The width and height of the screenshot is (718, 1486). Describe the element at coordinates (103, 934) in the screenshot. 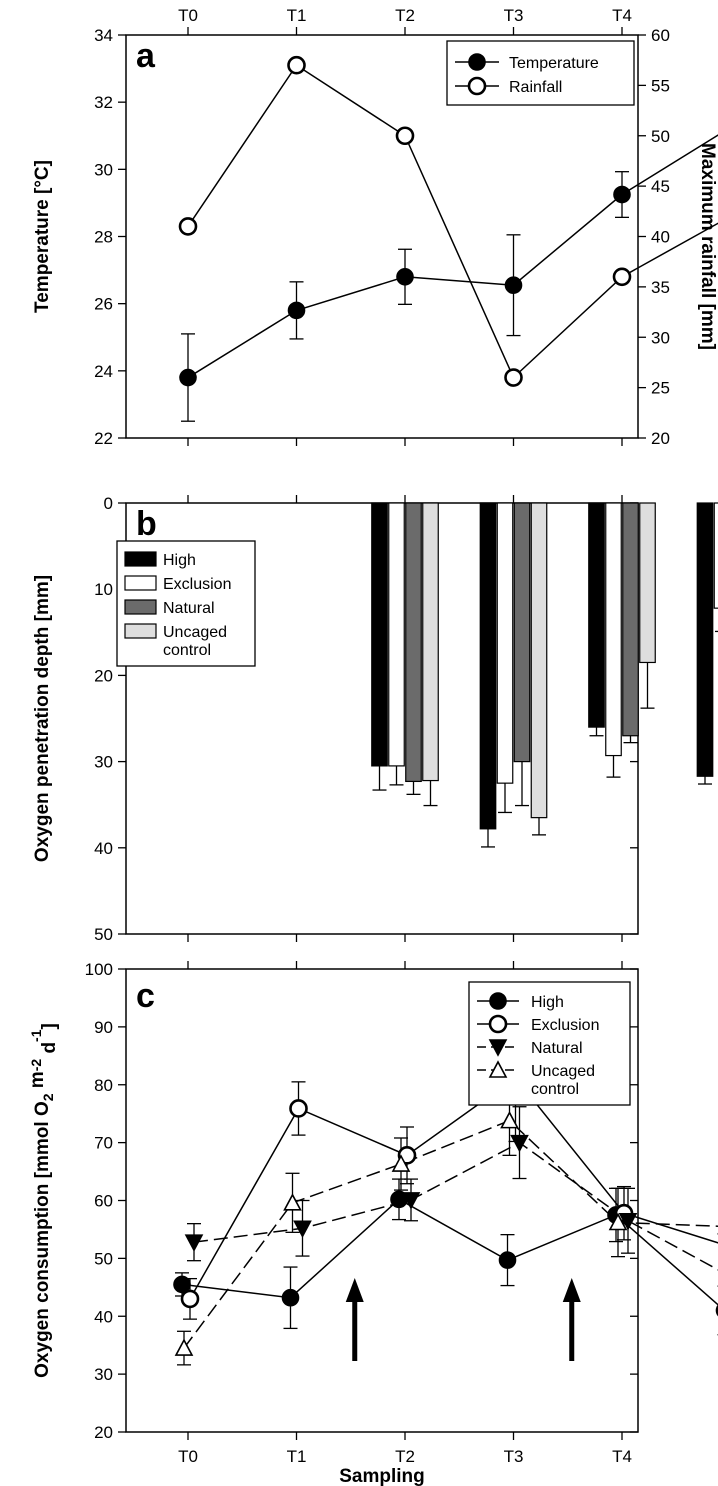

I see `y-tick-label: 50` at that location.